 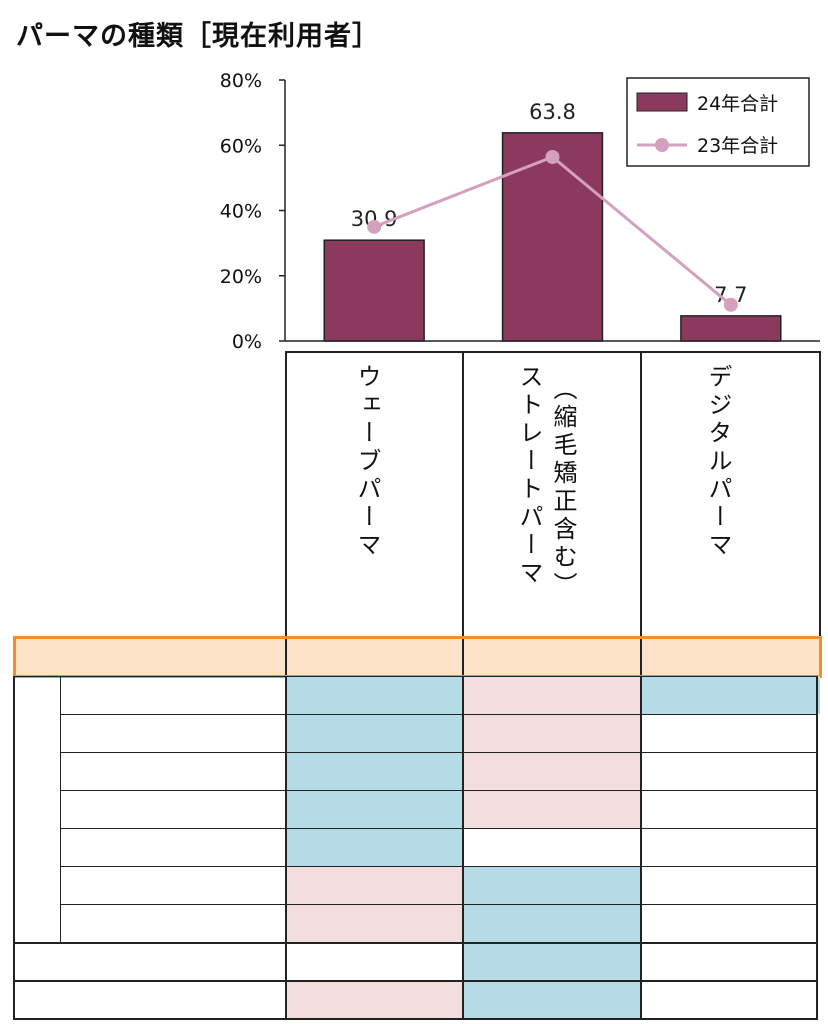 I want to click on y-tick-label: 20%, so click(x=241, y=277).